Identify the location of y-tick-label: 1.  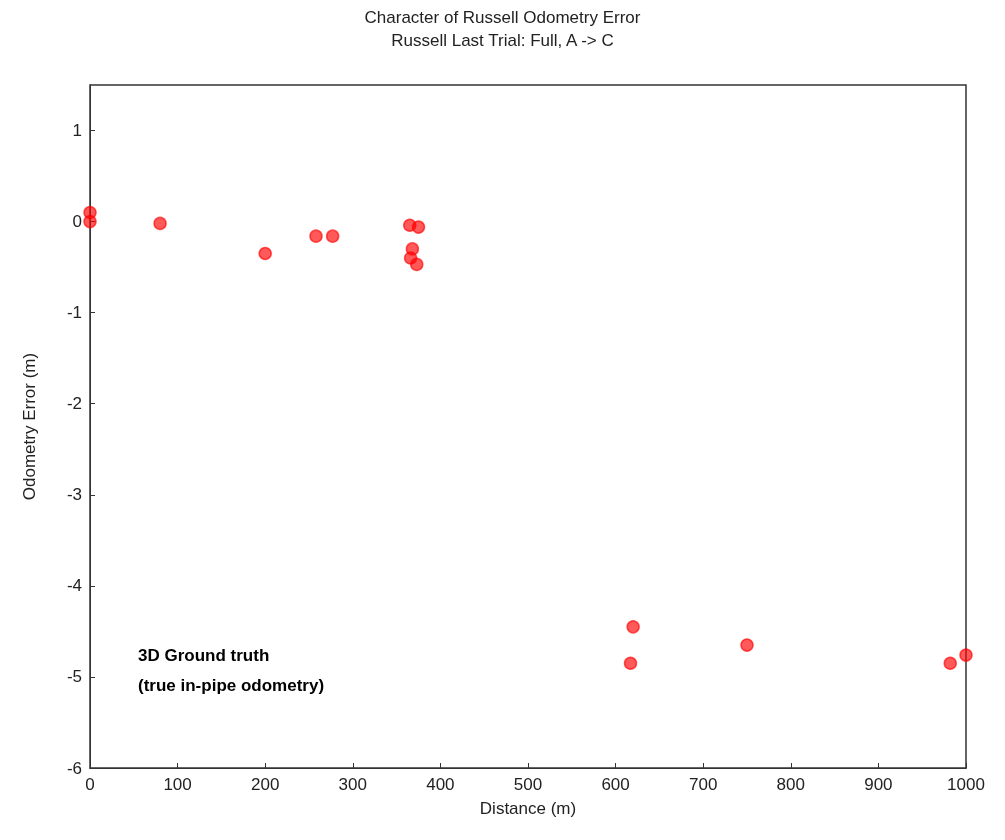
(77, 131).